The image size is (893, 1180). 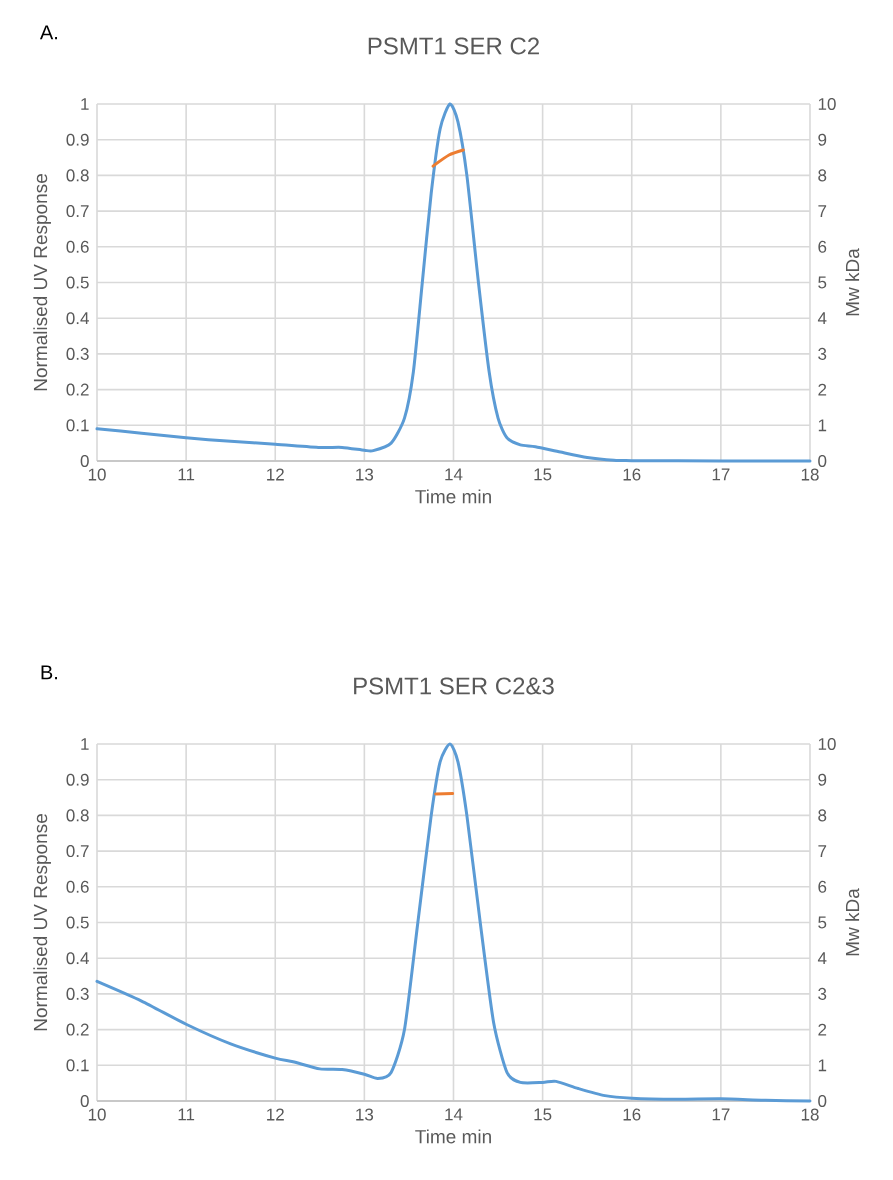 What do you see at coordinates (48, 32) in the screenshot?
I see `text: A.` at bounding box center [48, 32].